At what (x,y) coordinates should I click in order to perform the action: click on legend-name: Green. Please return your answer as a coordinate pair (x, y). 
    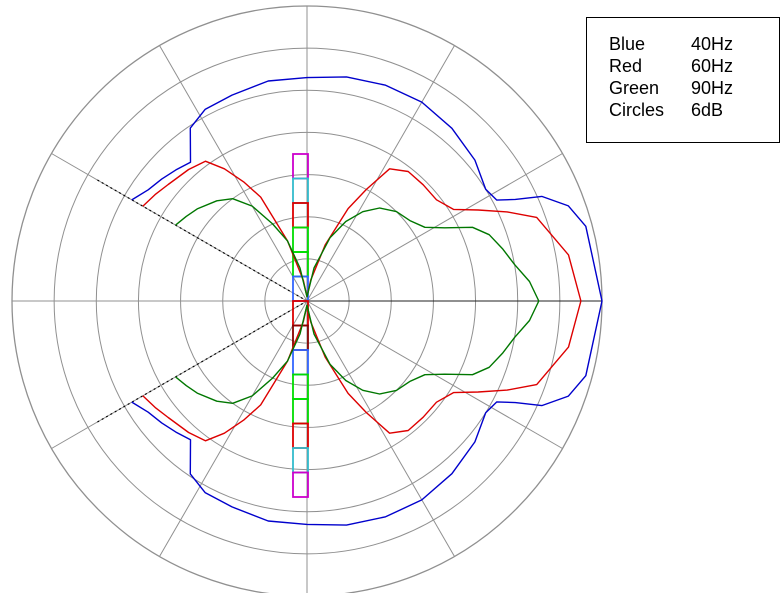
    Looking at the image, I should click on (634, 88).